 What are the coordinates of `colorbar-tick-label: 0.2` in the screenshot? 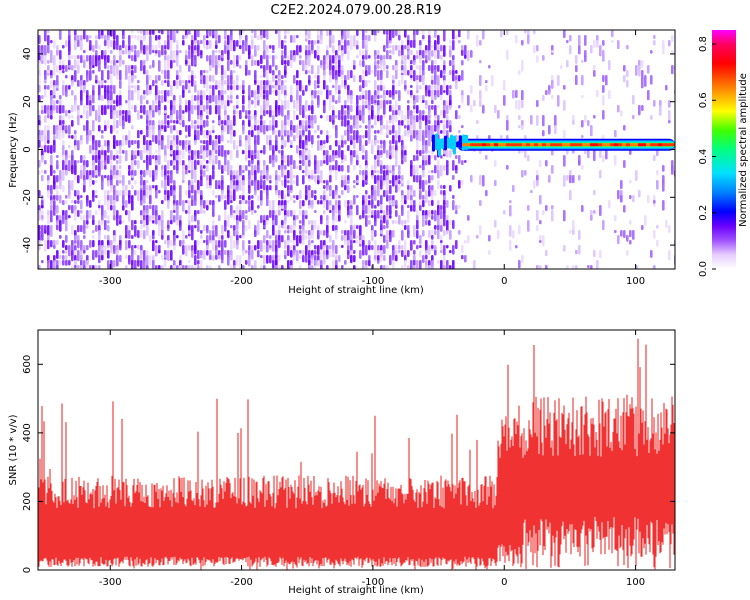 It's located at (703, 213).